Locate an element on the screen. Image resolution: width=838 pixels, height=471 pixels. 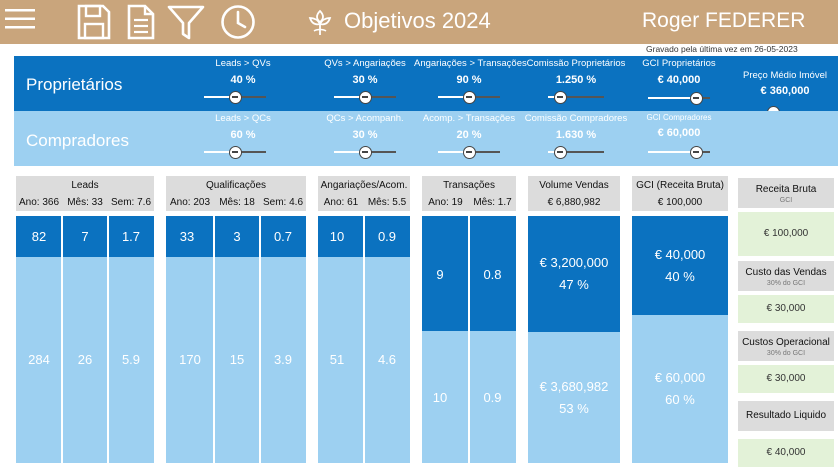
qualificacoes-buyers-year: 170 is located at coordinates (190, 359).